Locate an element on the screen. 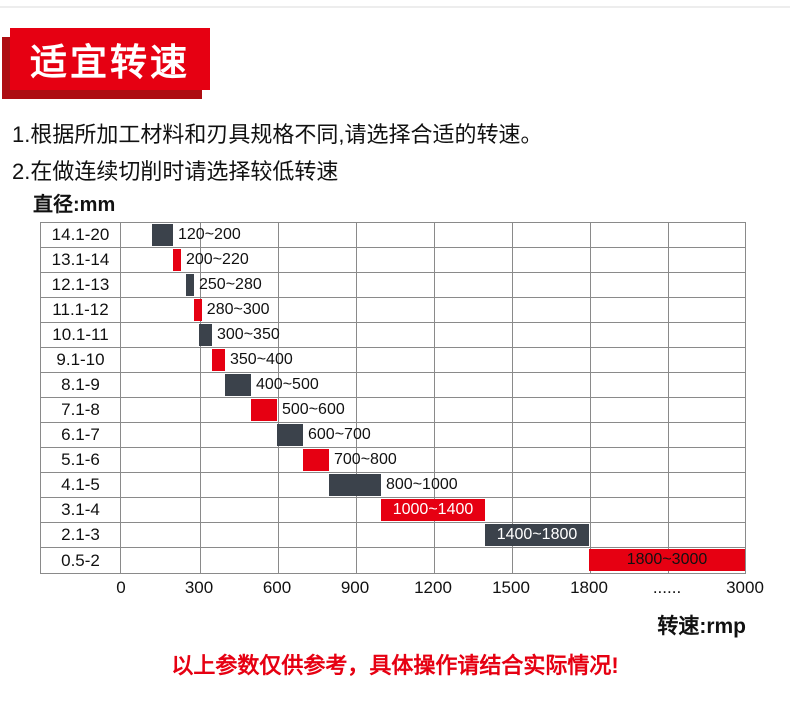 The image size is (790, 725). diameter-label: 11.1-12 is located at coordinates (81, 310).